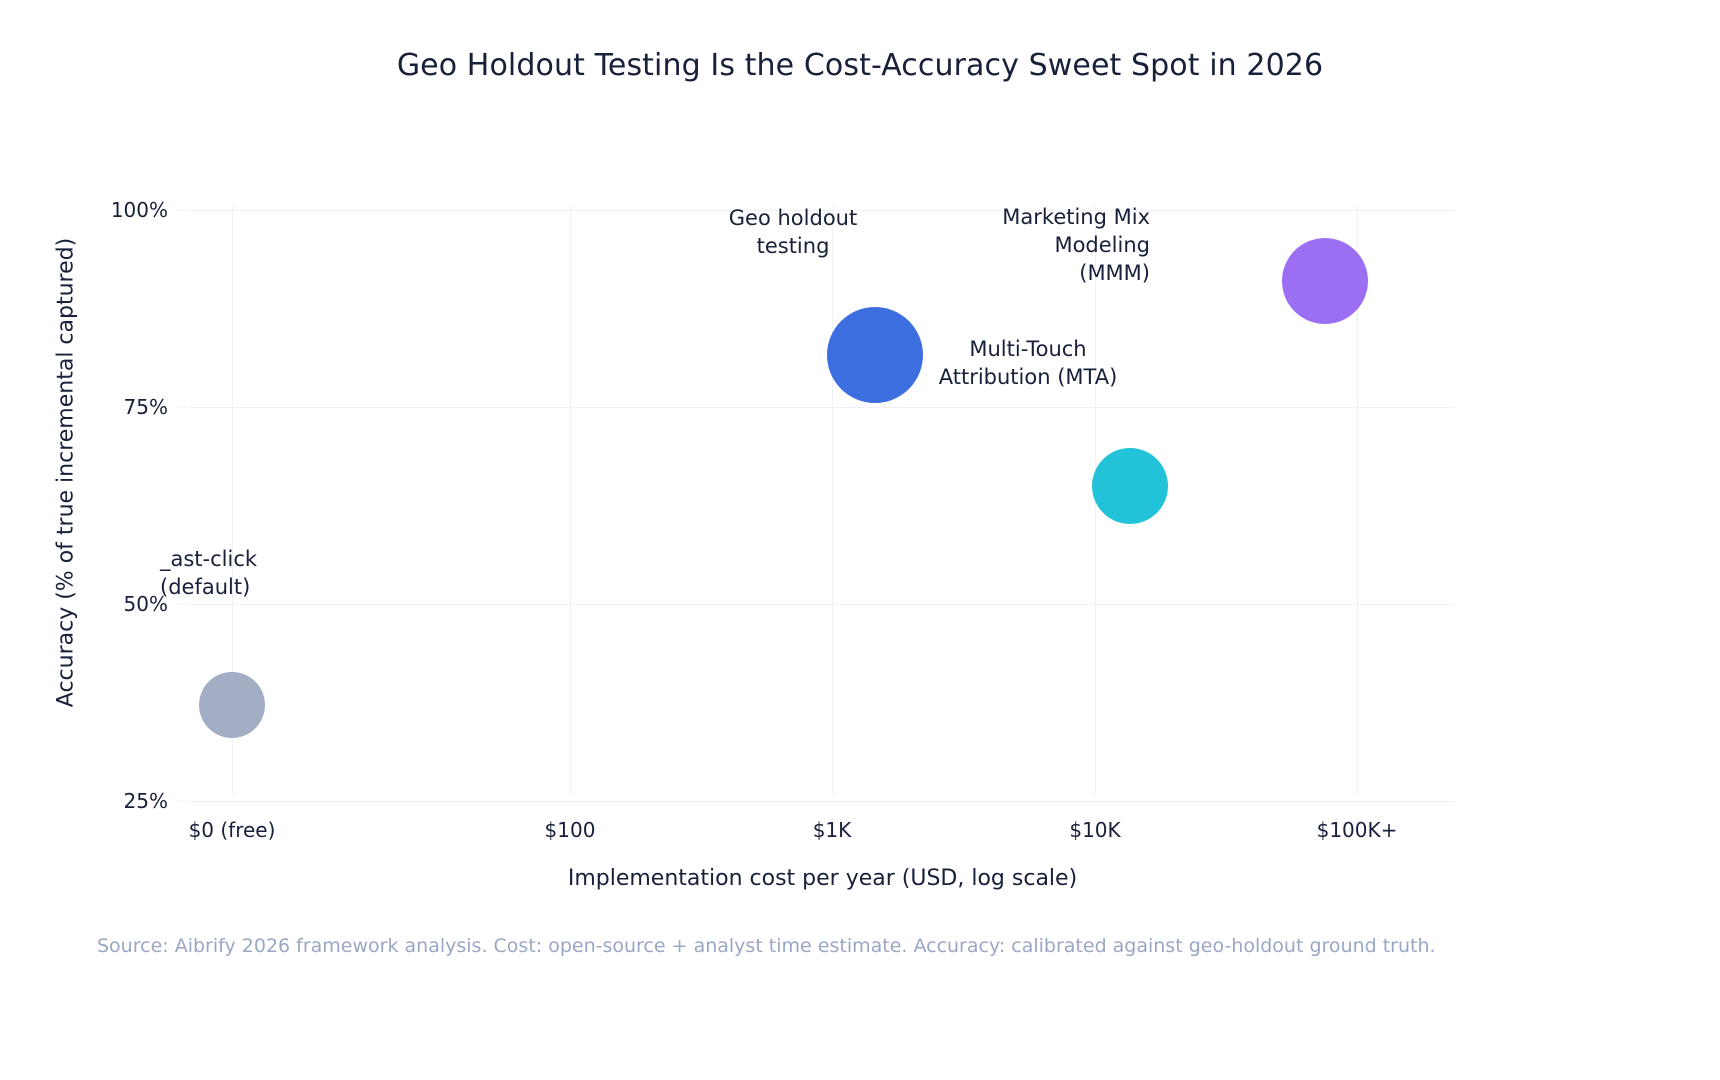  I want to click on bubble-marketing-mix-modeling, so click(1325, 281).